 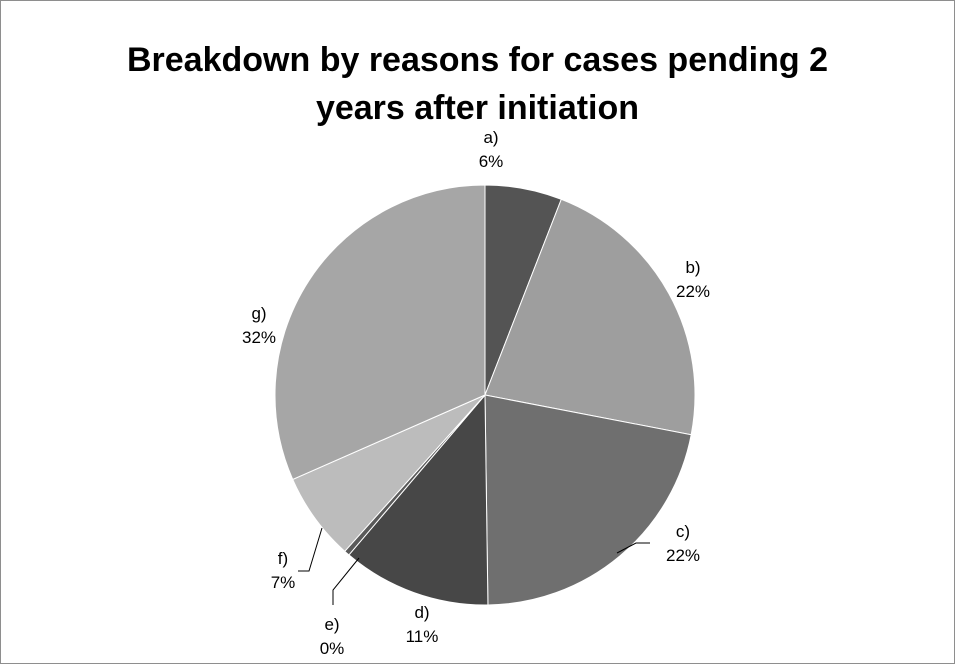 What do you see at coordinates (491, 149) in the screenshot?
I see `data-label-a: a) 6%` at bounding box center [491, 149].